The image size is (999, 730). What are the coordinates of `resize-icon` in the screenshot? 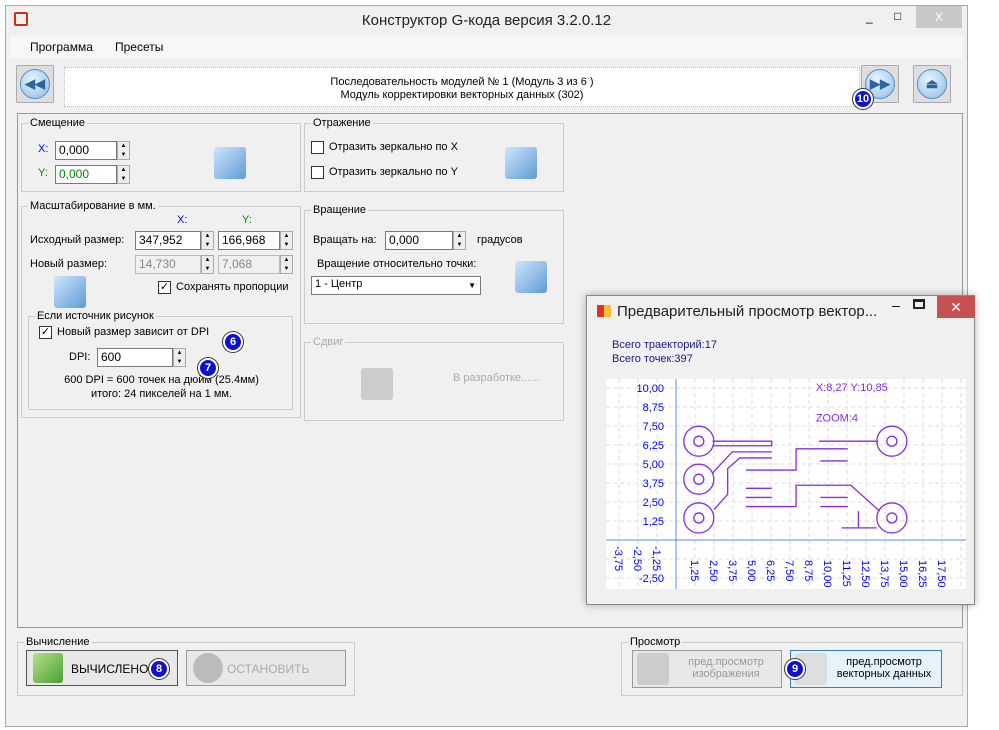 It's located at (70, 292).